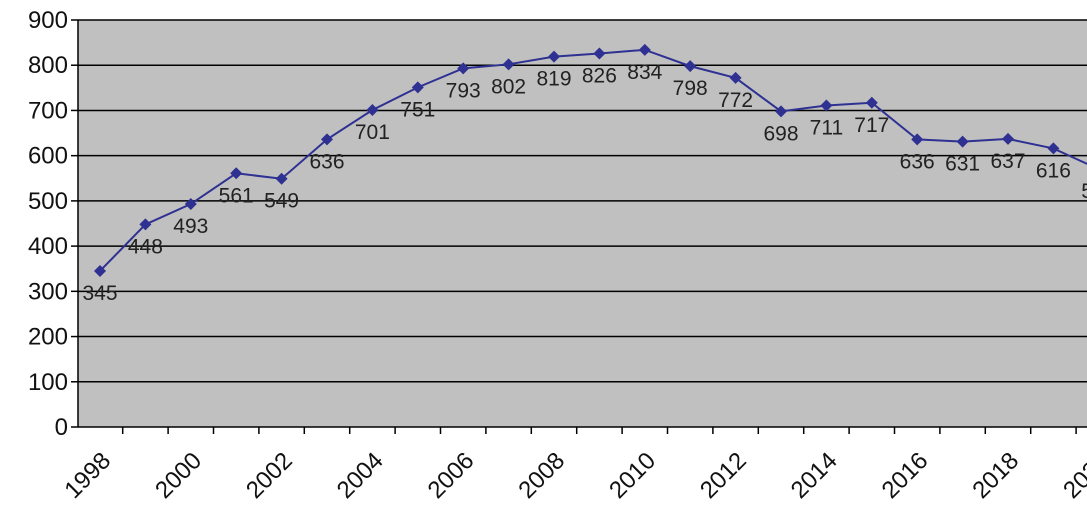 The height and width of the screenshot is (516, 1087). Describe the element at coordinates (554, 56) in the screenshot. I see `data-marker-2008` at that location.